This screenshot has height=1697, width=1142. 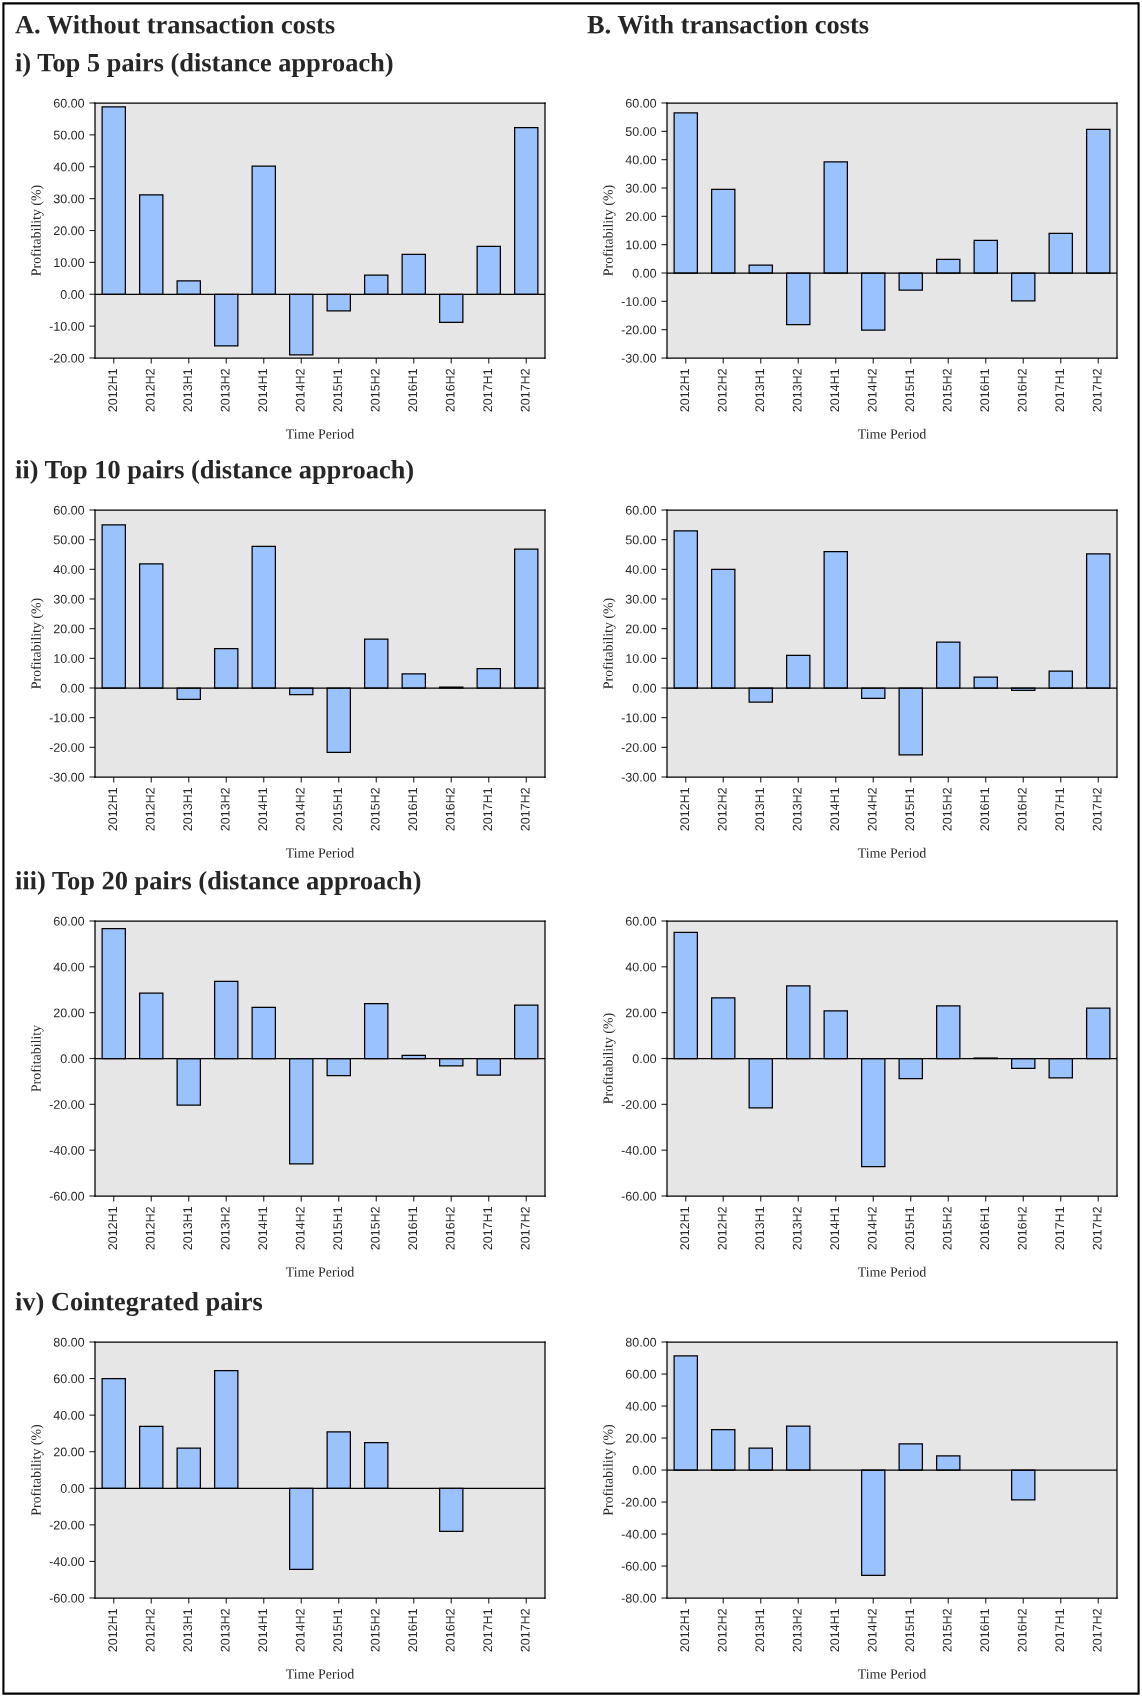 What do you see at coordinates (639, 1196) in the screenshot?
I see `y-tick-label: -60.00` at bounding box center [639, 1196].